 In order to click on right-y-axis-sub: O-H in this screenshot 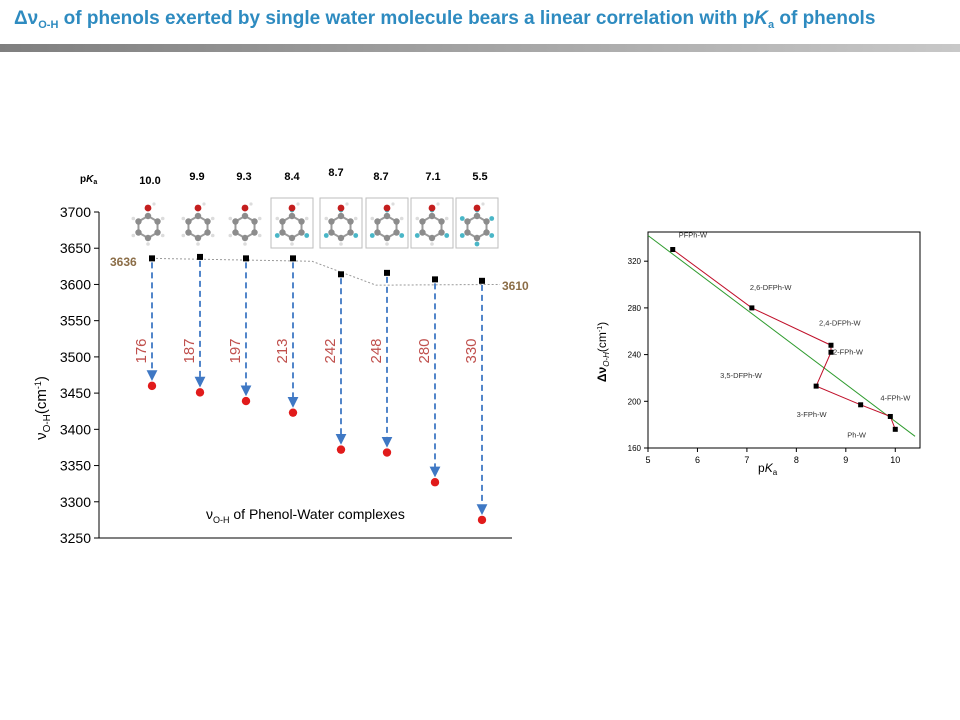, I will do `click(606, 359)`.